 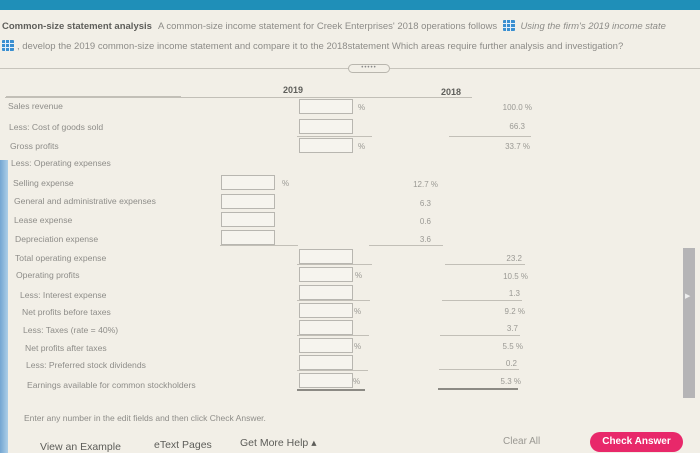 I want to click on top-bar, so click(x=350, y=5).